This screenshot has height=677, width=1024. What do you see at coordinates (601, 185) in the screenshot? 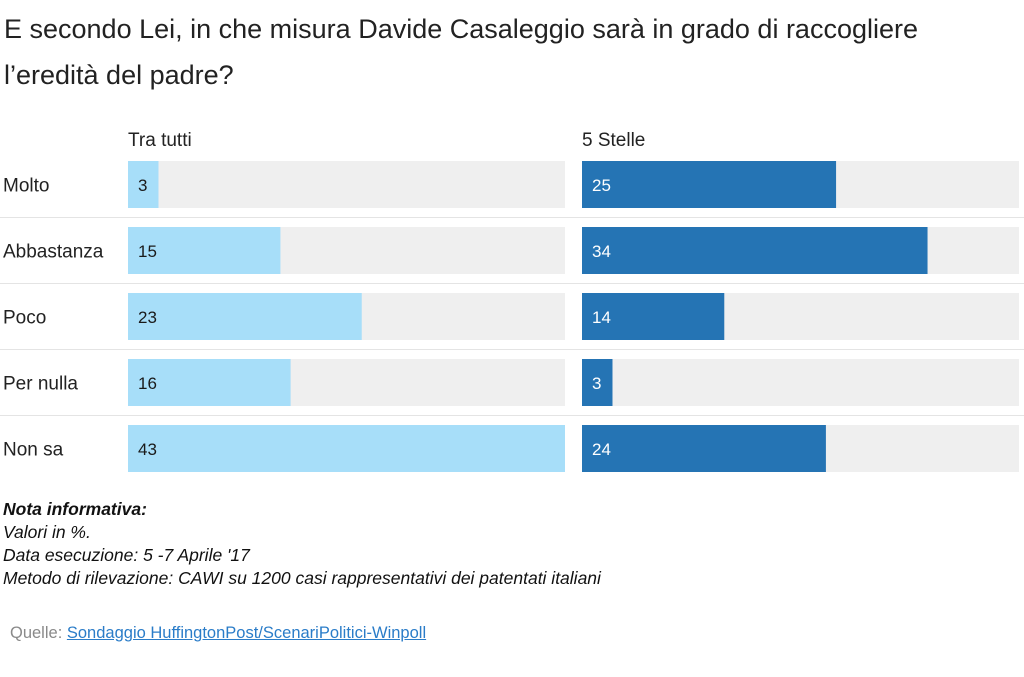
I see `data-label: 25` at bounding box center [601, 185].